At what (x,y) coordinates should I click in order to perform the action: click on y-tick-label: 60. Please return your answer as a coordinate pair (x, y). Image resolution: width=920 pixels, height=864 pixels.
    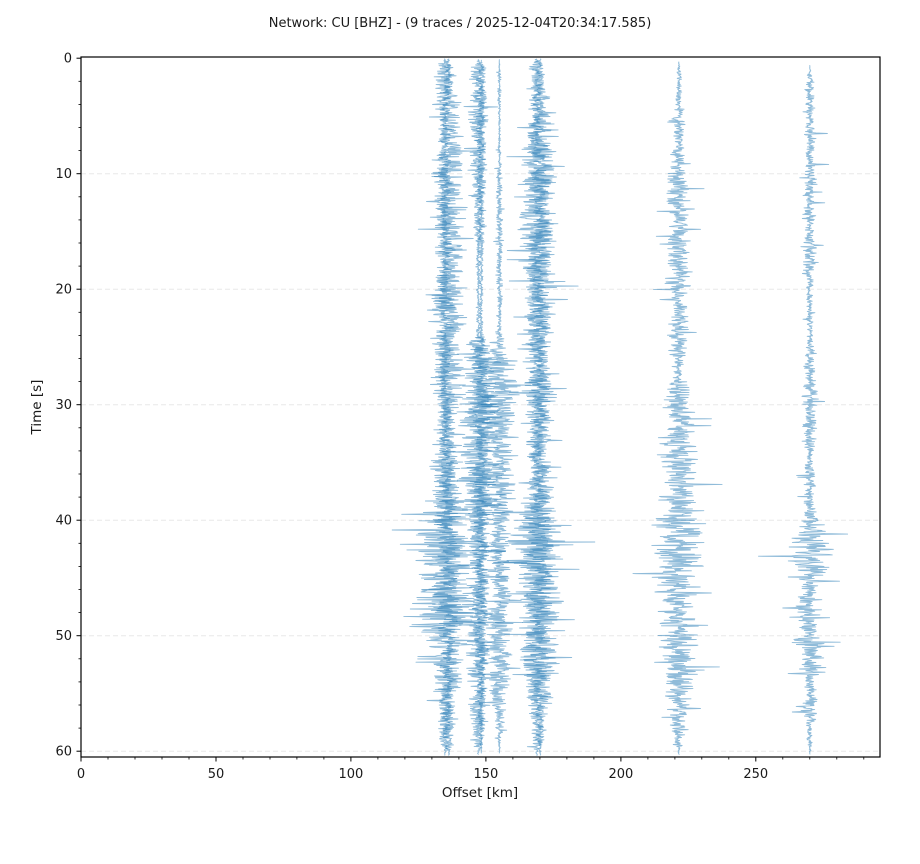
    Looking at the image, I should click on (63, 752).